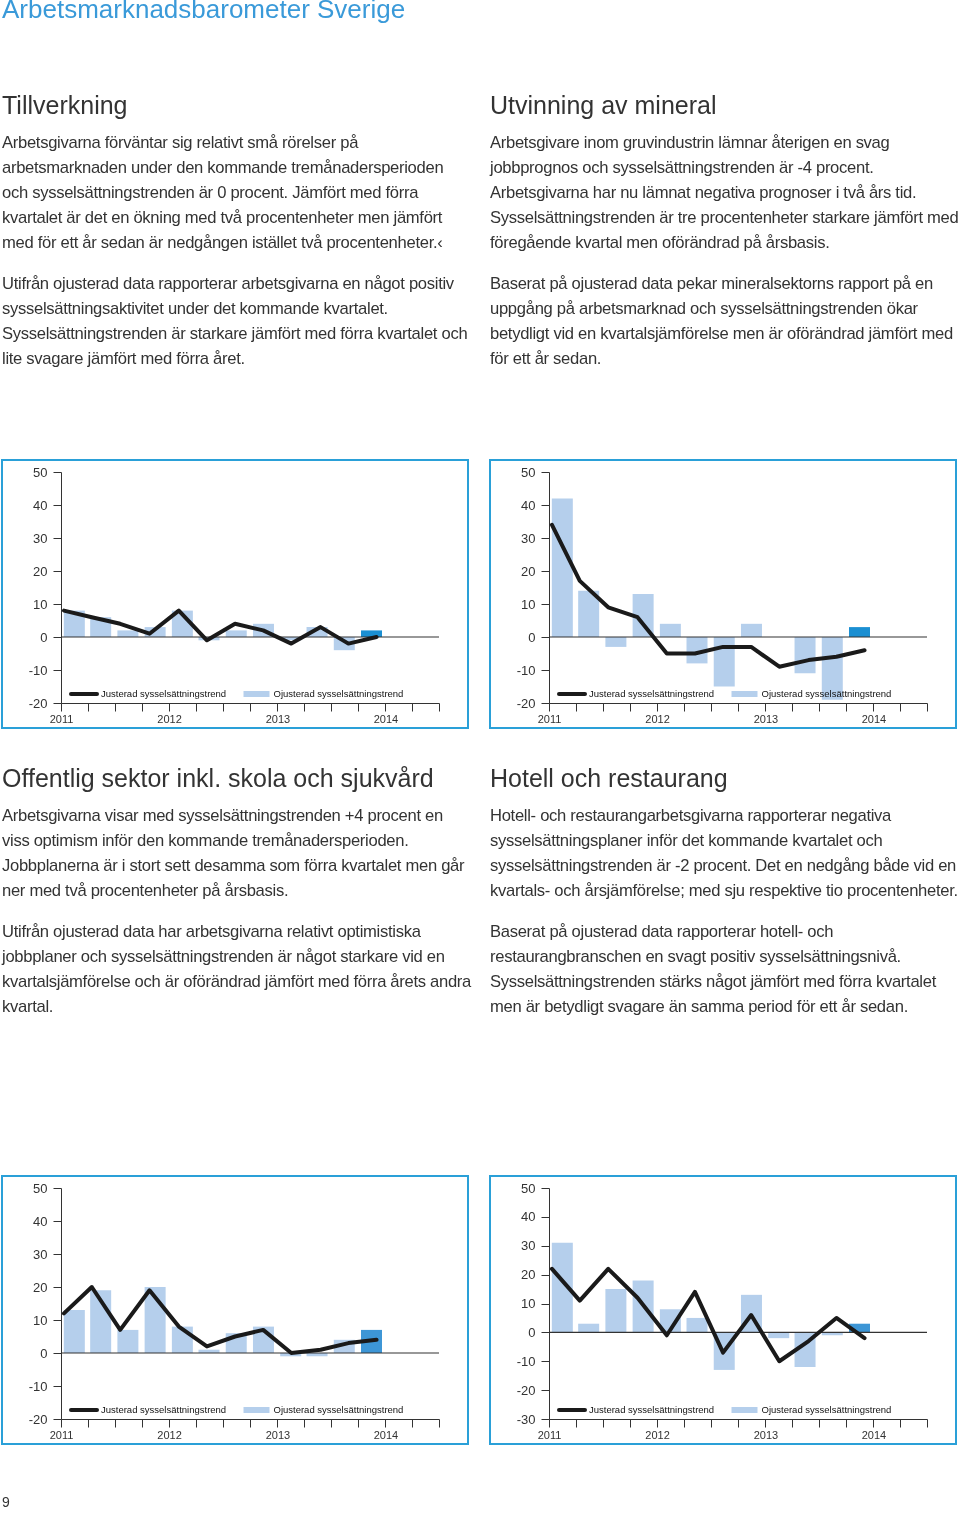 This screenshot has width=960, height=1513. What do you see at coordinates (6, 1502) in the screenshot?
I see `text: 9` at bounding box center [6, 1502].